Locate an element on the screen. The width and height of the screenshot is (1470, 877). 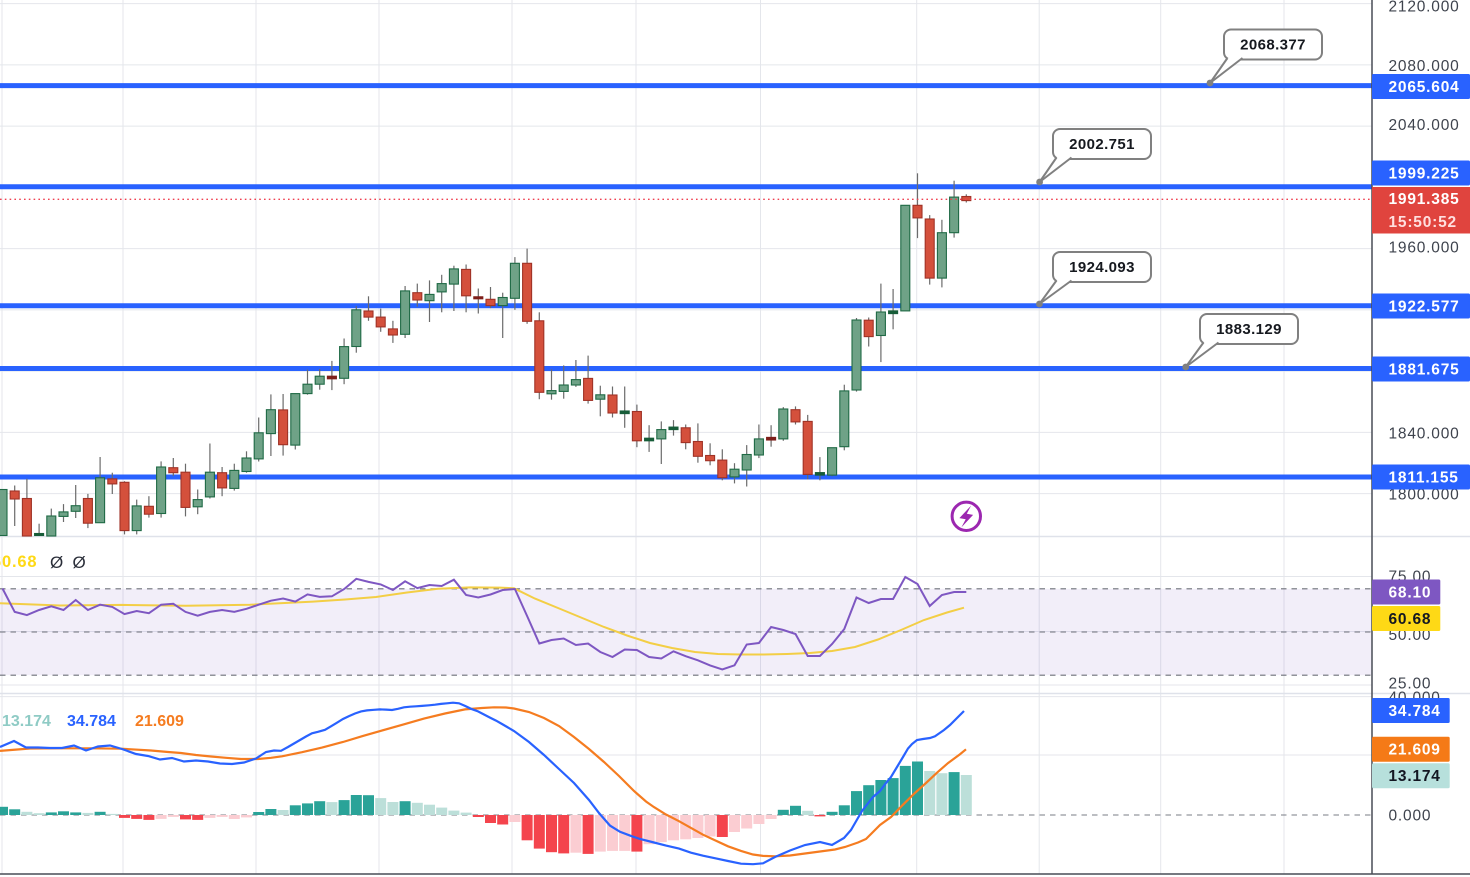
svg-text: 68.10 is located at coordinates (1410, 592).